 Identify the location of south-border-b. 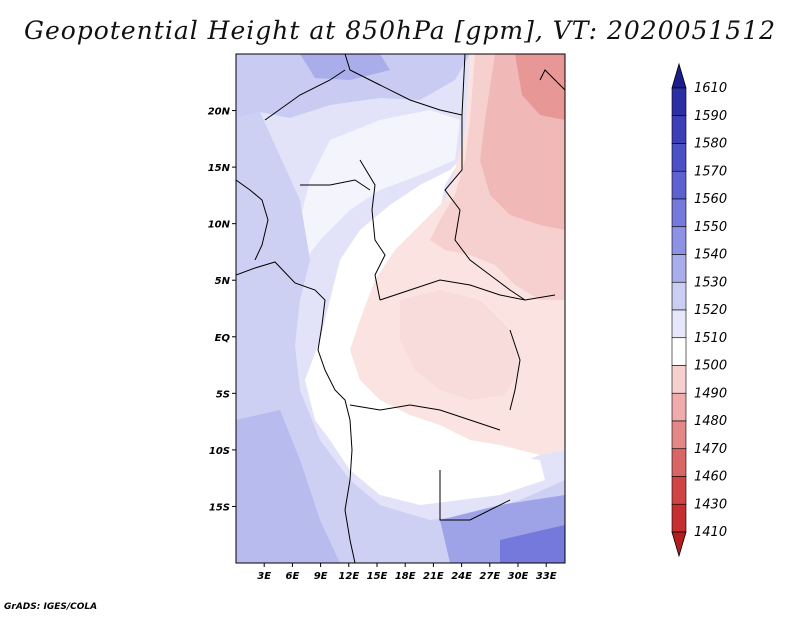
(380, 407).